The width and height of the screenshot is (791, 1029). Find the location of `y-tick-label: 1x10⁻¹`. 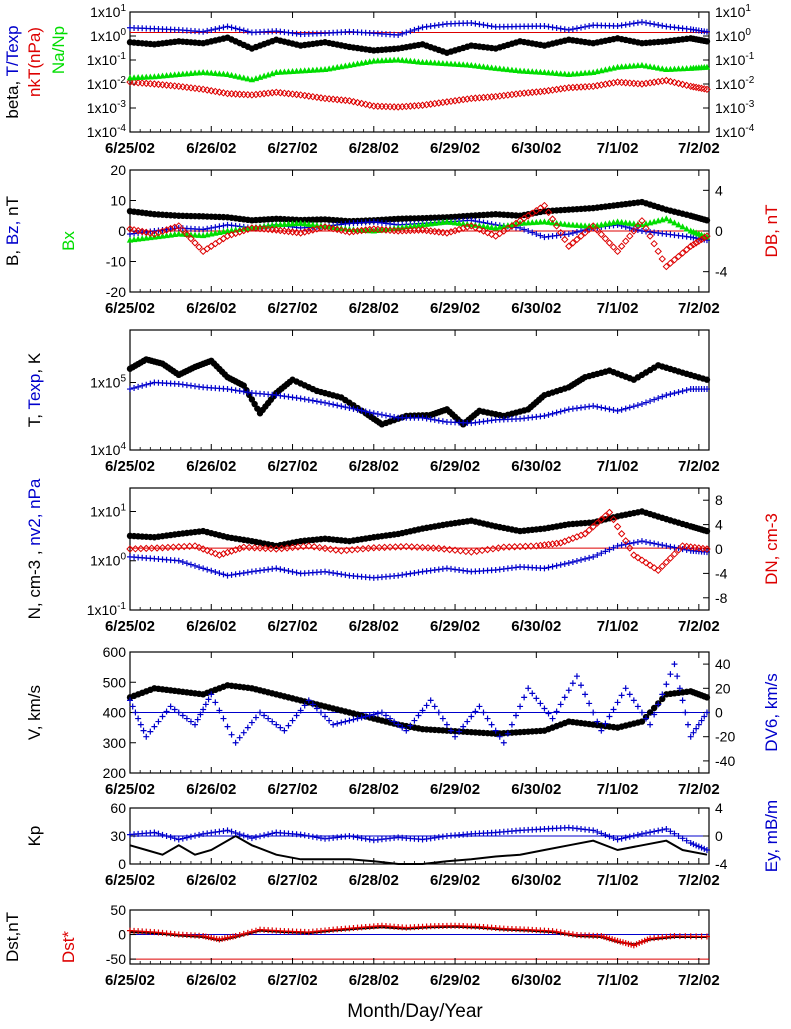

y-tick-label: 1x10⁻¹ is located at coordinates (107, 59).